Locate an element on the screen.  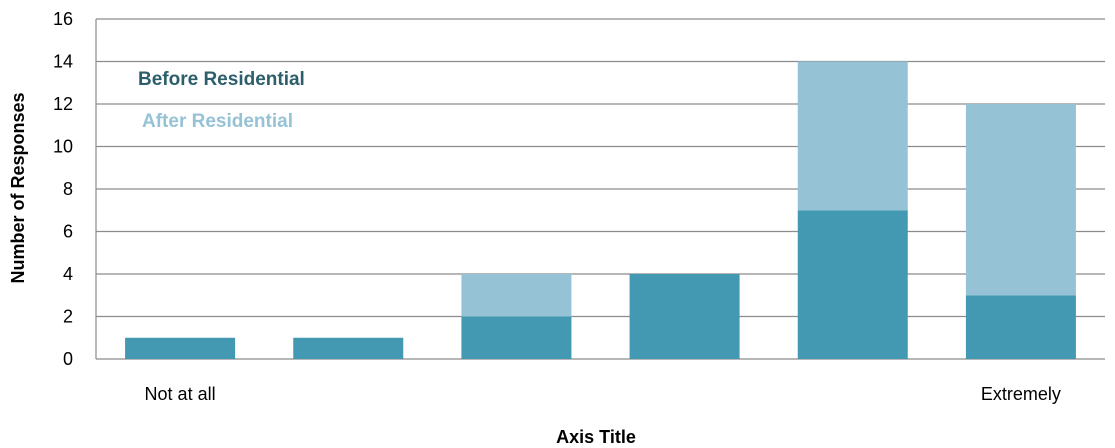
x-category-label: Not at all is located at coordinates (180, 394).